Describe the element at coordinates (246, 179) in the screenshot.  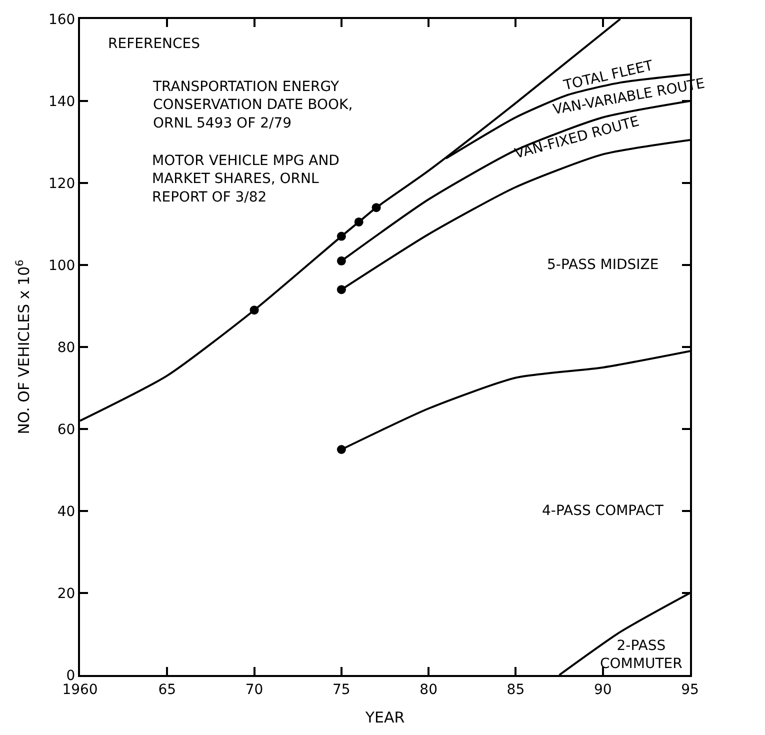
I see `annotation: MOTOR VEHICLE MPG AND MARKET SHARES, ORNL REPORT OF 3/82` at that location.